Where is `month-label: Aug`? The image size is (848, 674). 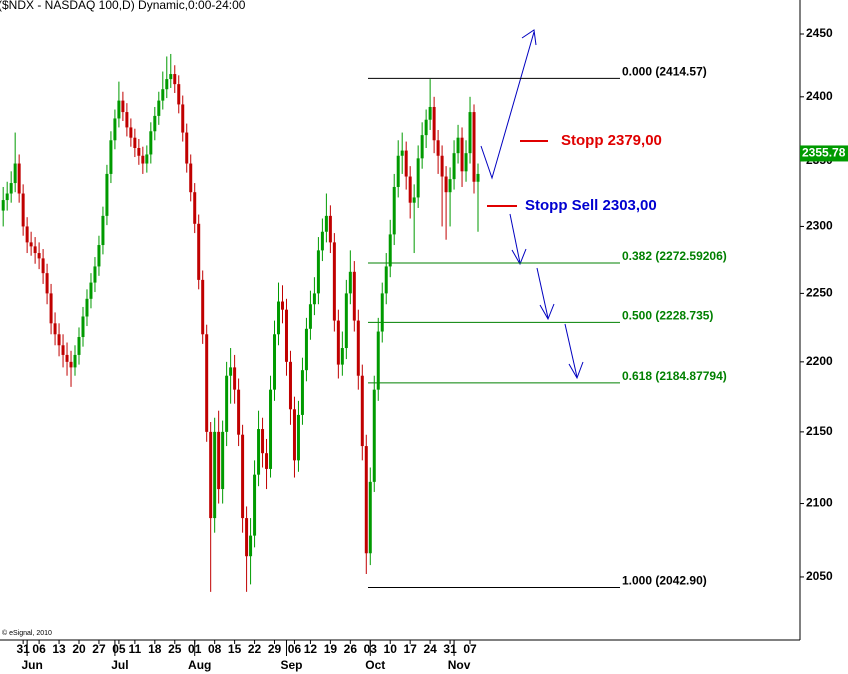 month-label: Aug is located at coordinates (199, 665).